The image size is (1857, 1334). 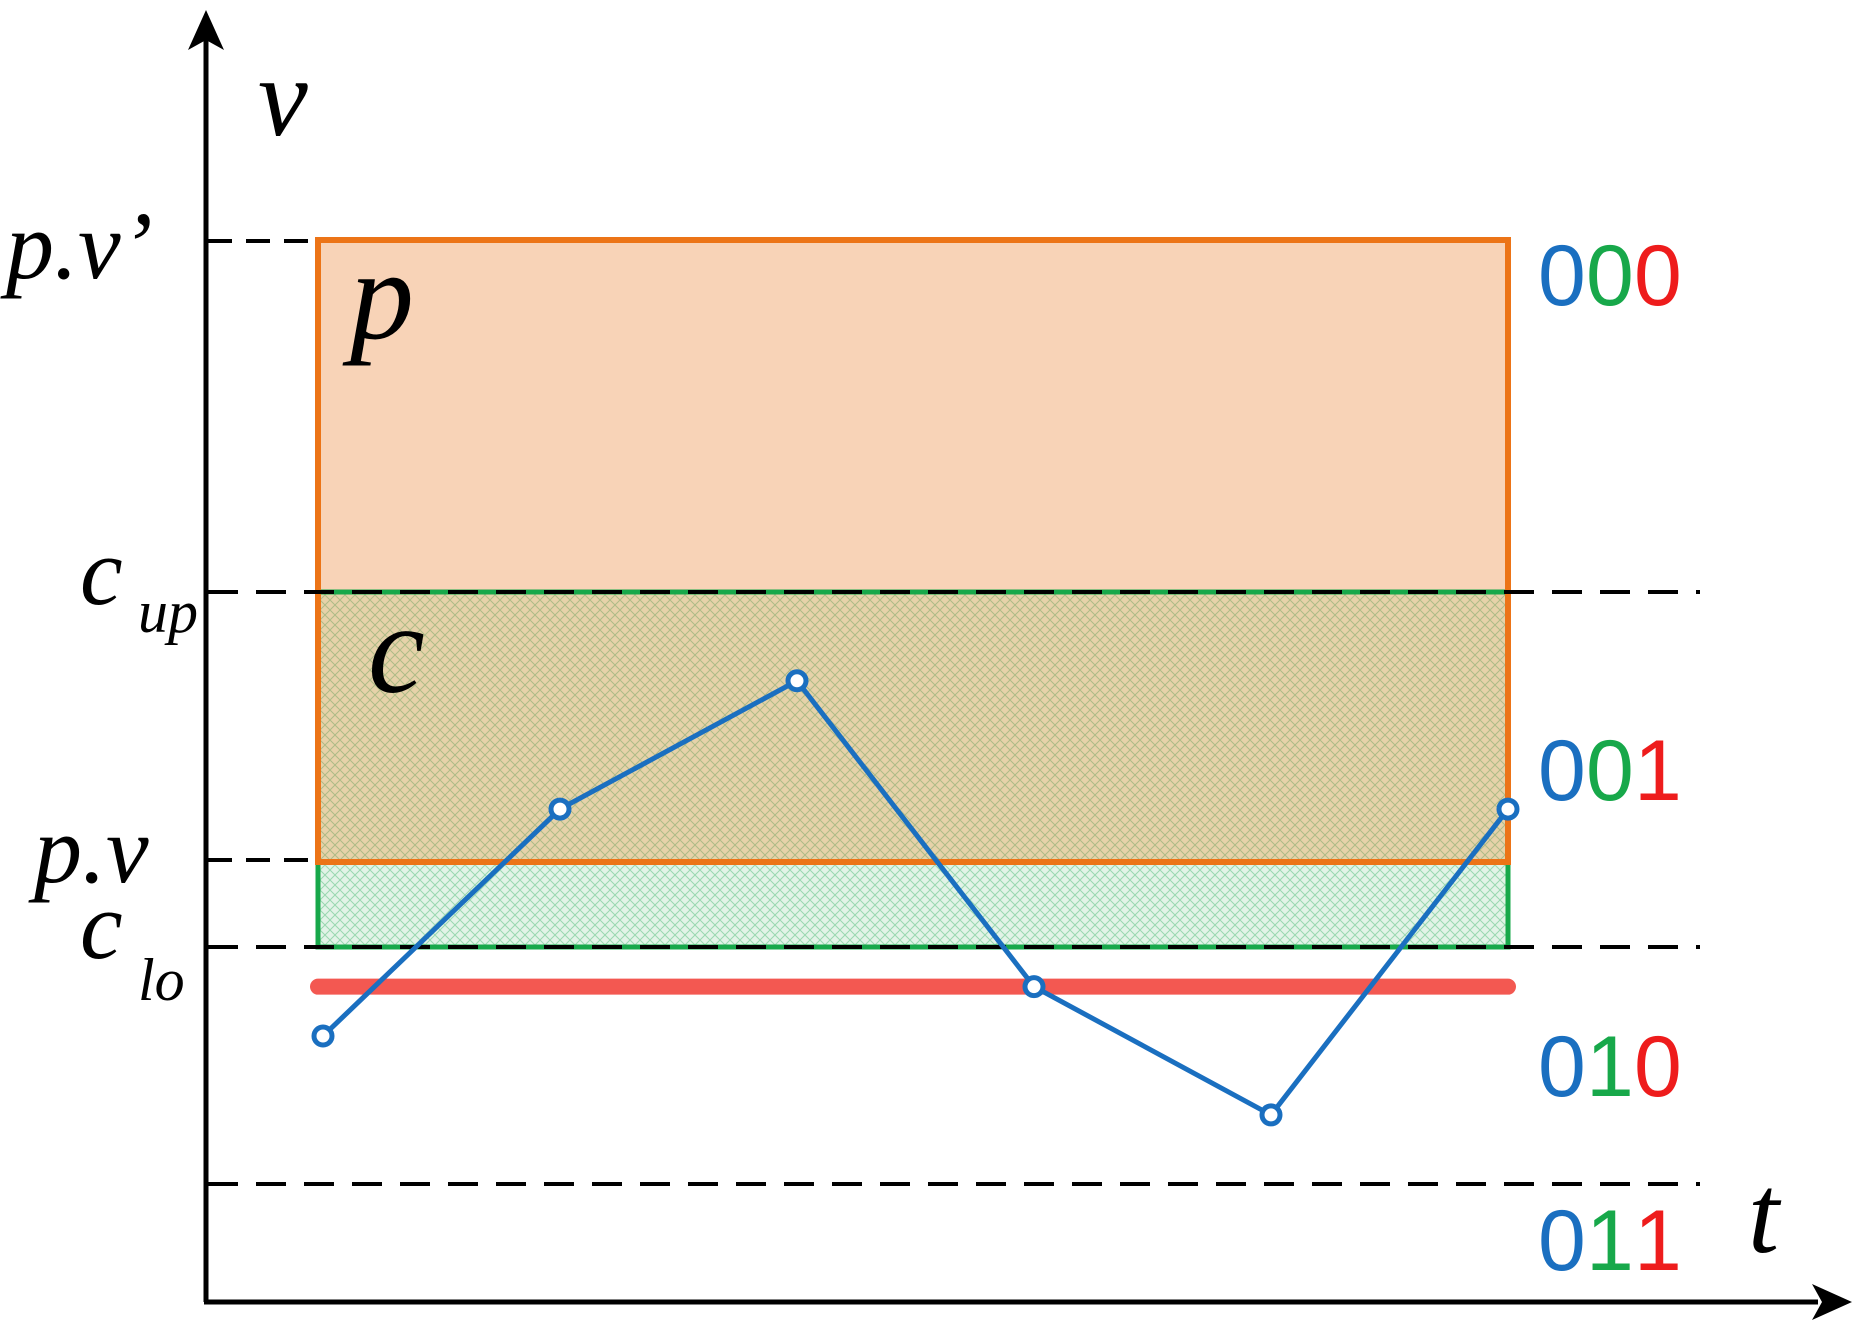 I want to click on label-p-v: p.v, so click(x=88, y=849).